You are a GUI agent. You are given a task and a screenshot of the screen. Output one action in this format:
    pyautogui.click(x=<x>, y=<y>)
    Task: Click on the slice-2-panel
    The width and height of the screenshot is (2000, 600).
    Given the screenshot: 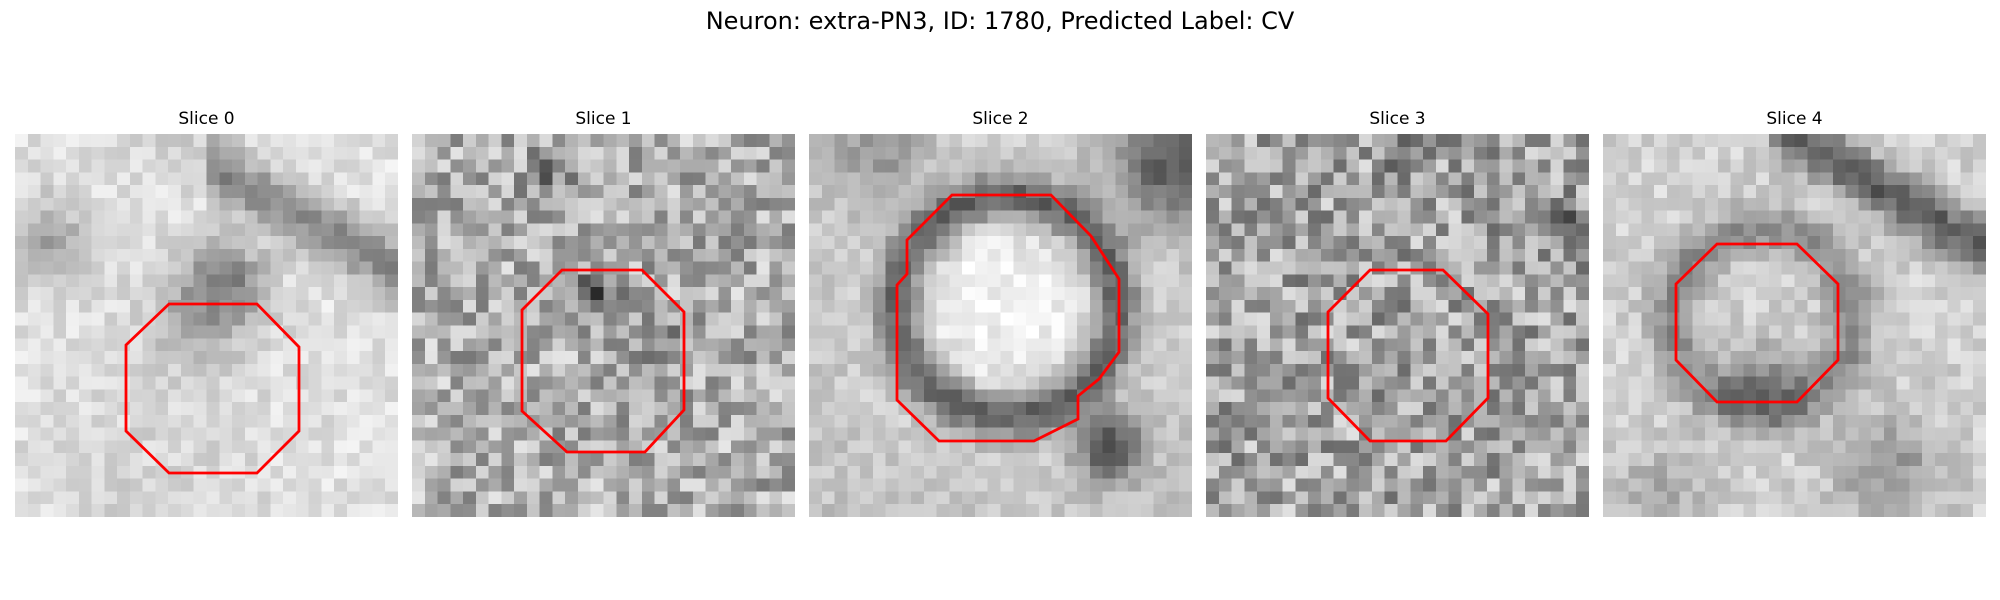 What is the action you would take?
    pyautogui.click(x=1000, y=325)
    